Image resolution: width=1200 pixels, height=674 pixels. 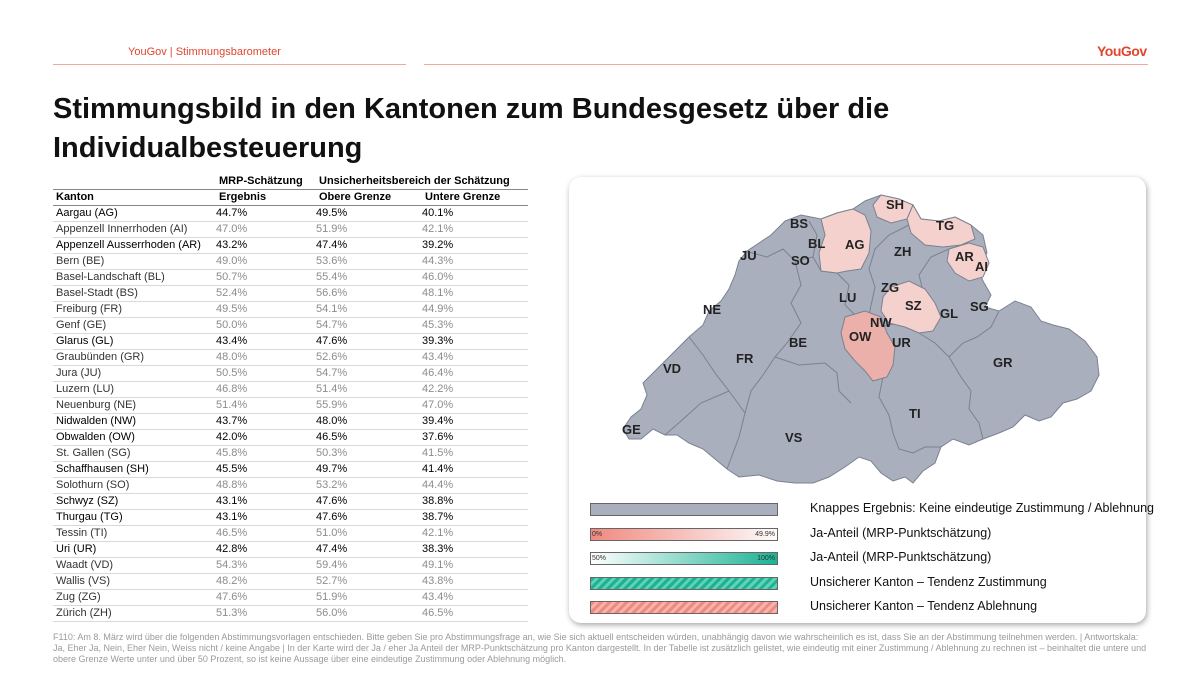 I want to click on cell-untere: 46.5%, so click(x=475, y=613).